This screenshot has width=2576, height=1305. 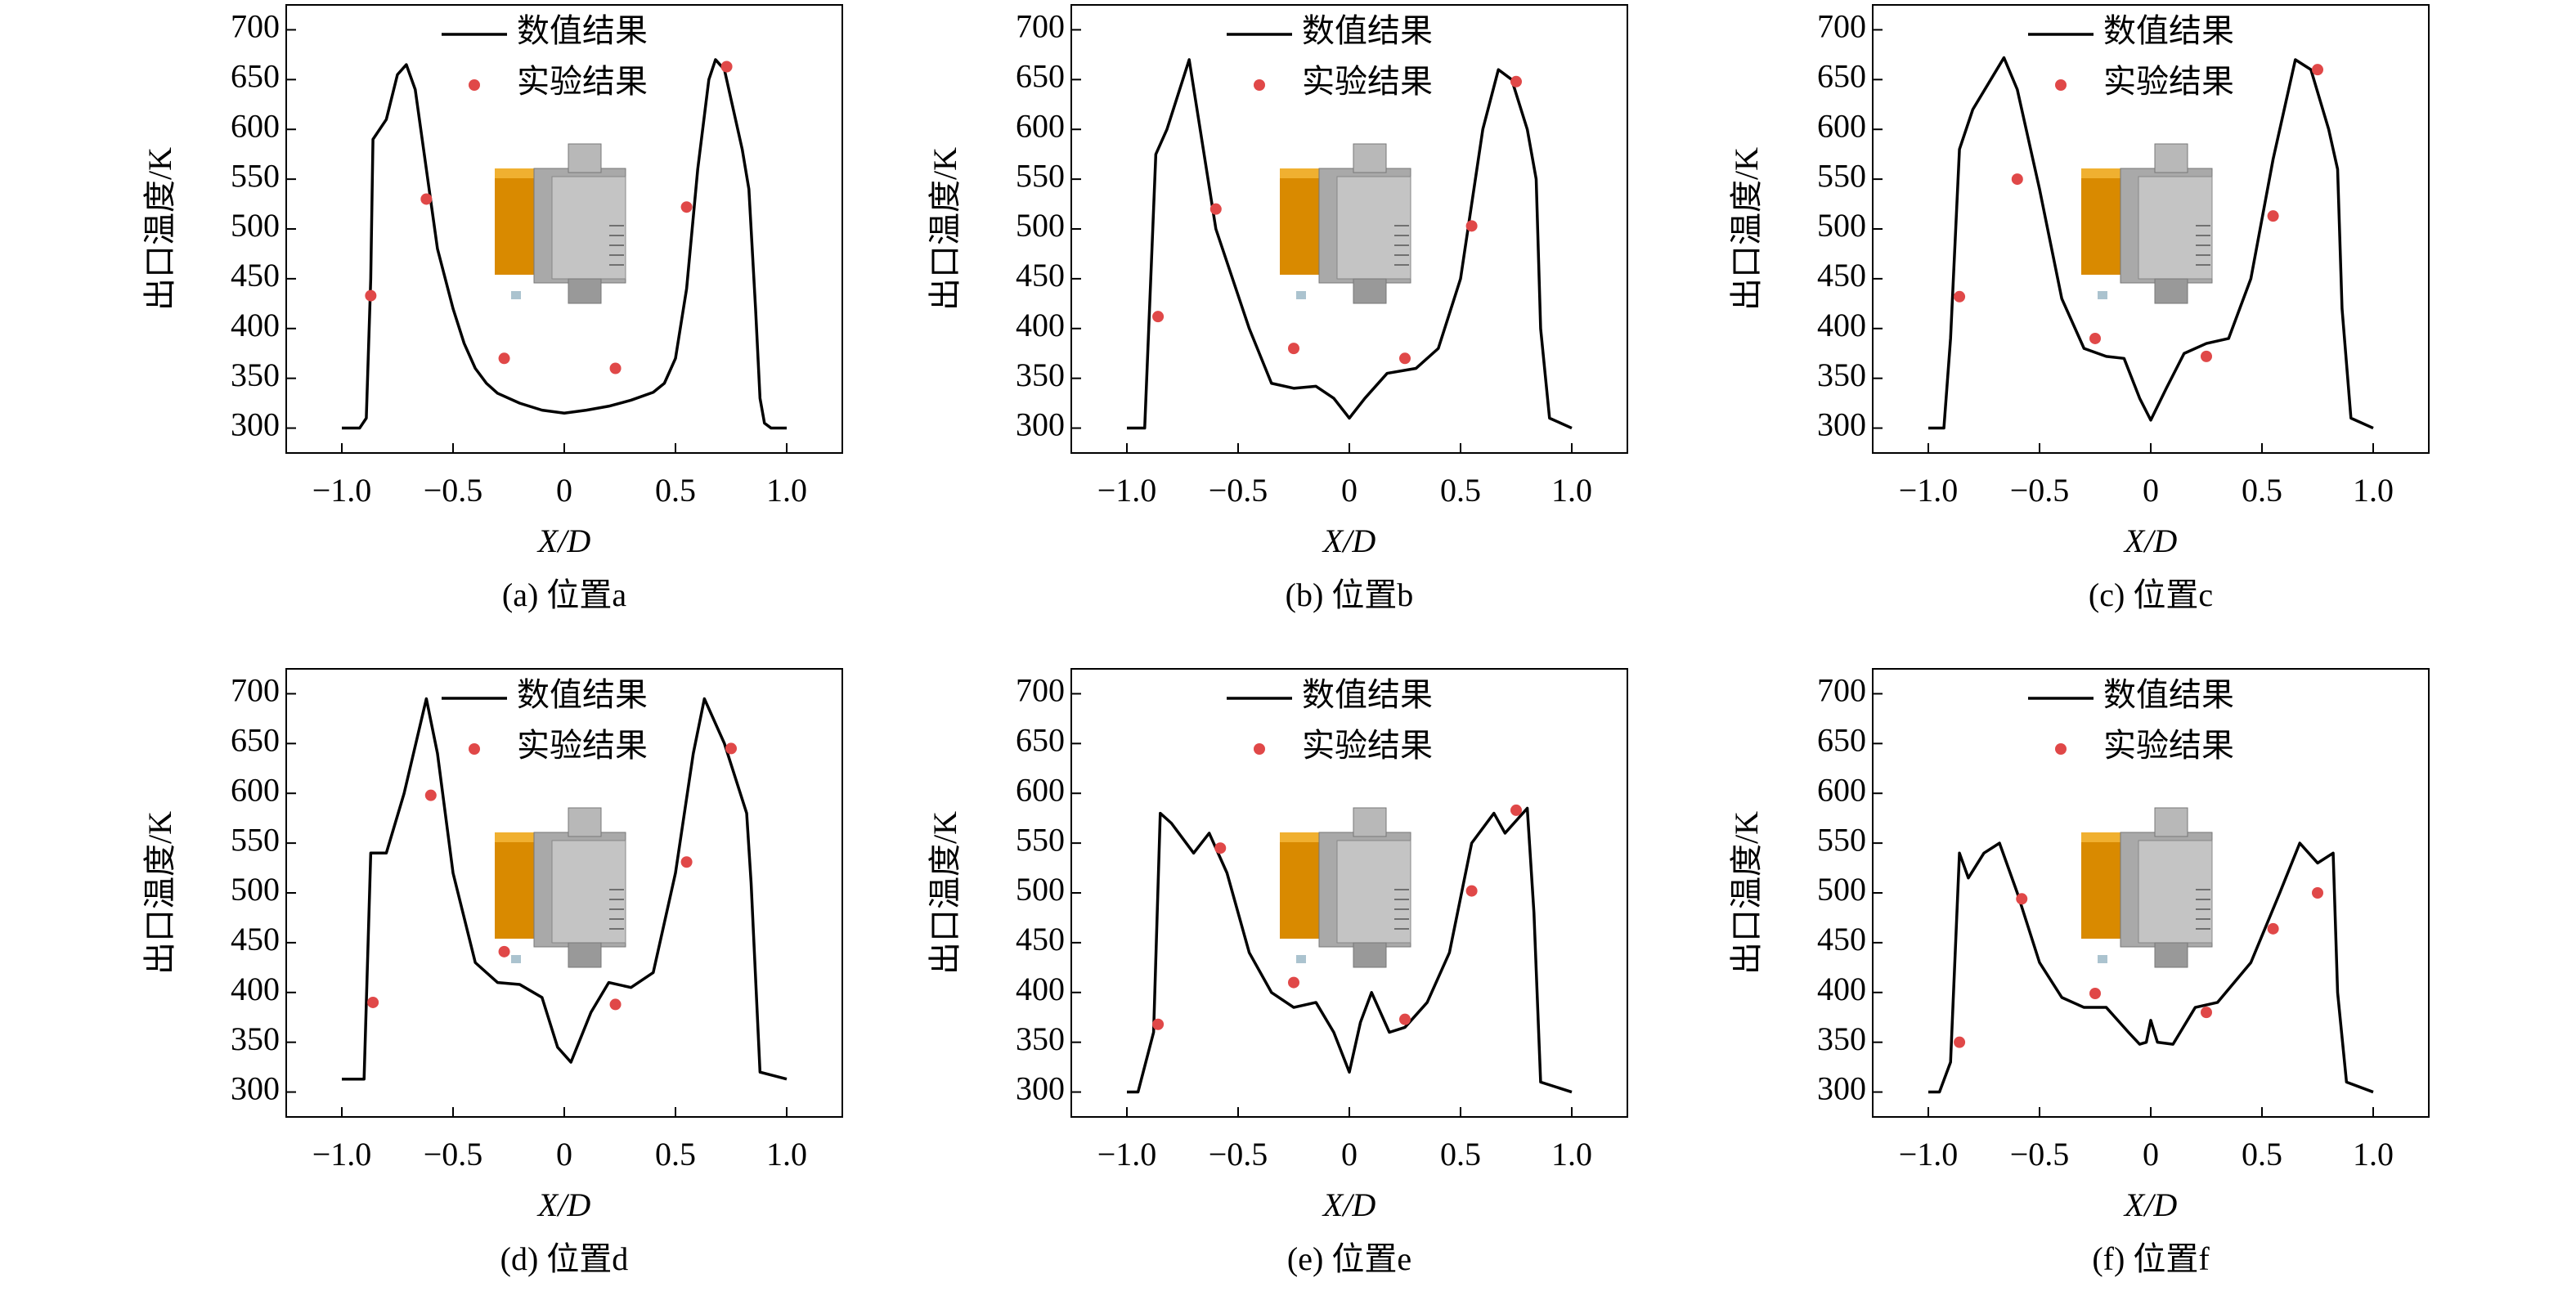 I want to click on y-tick-label: 400, so click(x=1842, y=325).